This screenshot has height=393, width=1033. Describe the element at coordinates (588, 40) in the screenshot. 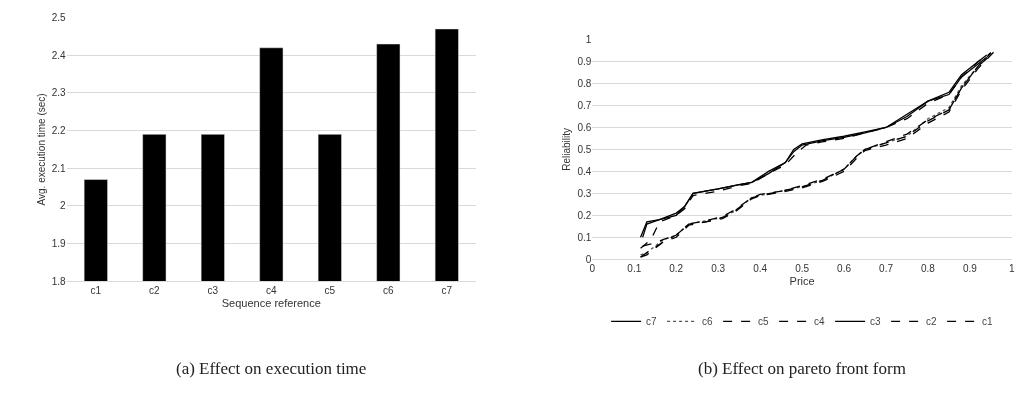

I see `y-tick-label: 1` at that location.